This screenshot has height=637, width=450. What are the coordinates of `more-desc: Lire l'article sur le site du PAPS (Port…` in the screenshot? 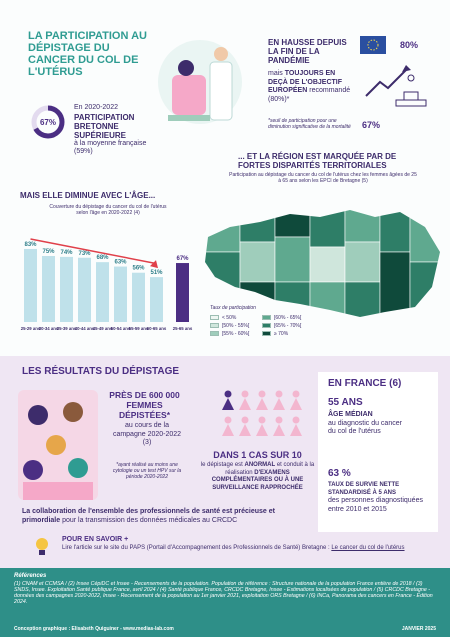 It's located at (196, 548).